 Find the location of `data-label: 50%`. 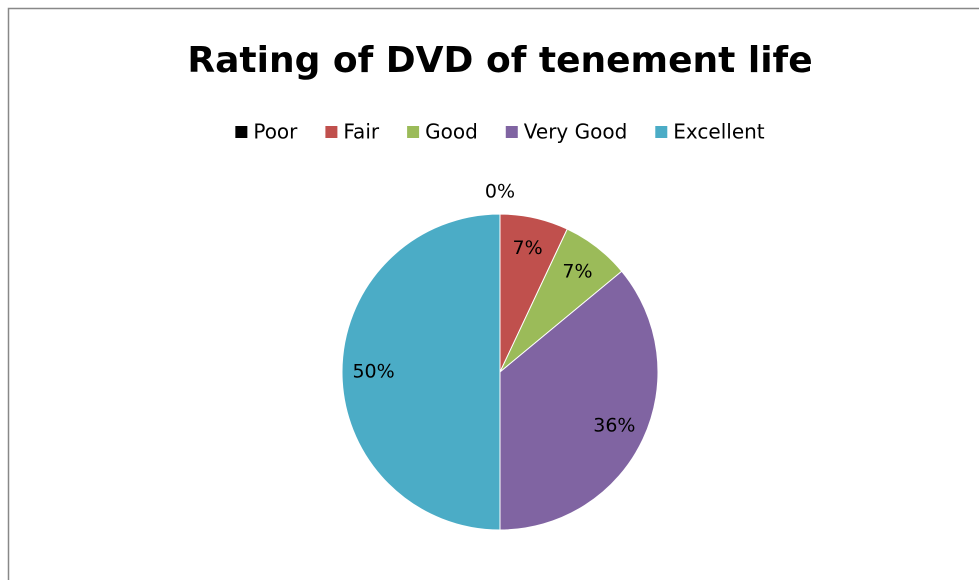

data-label: 50% is located at coordinates (373, 372).